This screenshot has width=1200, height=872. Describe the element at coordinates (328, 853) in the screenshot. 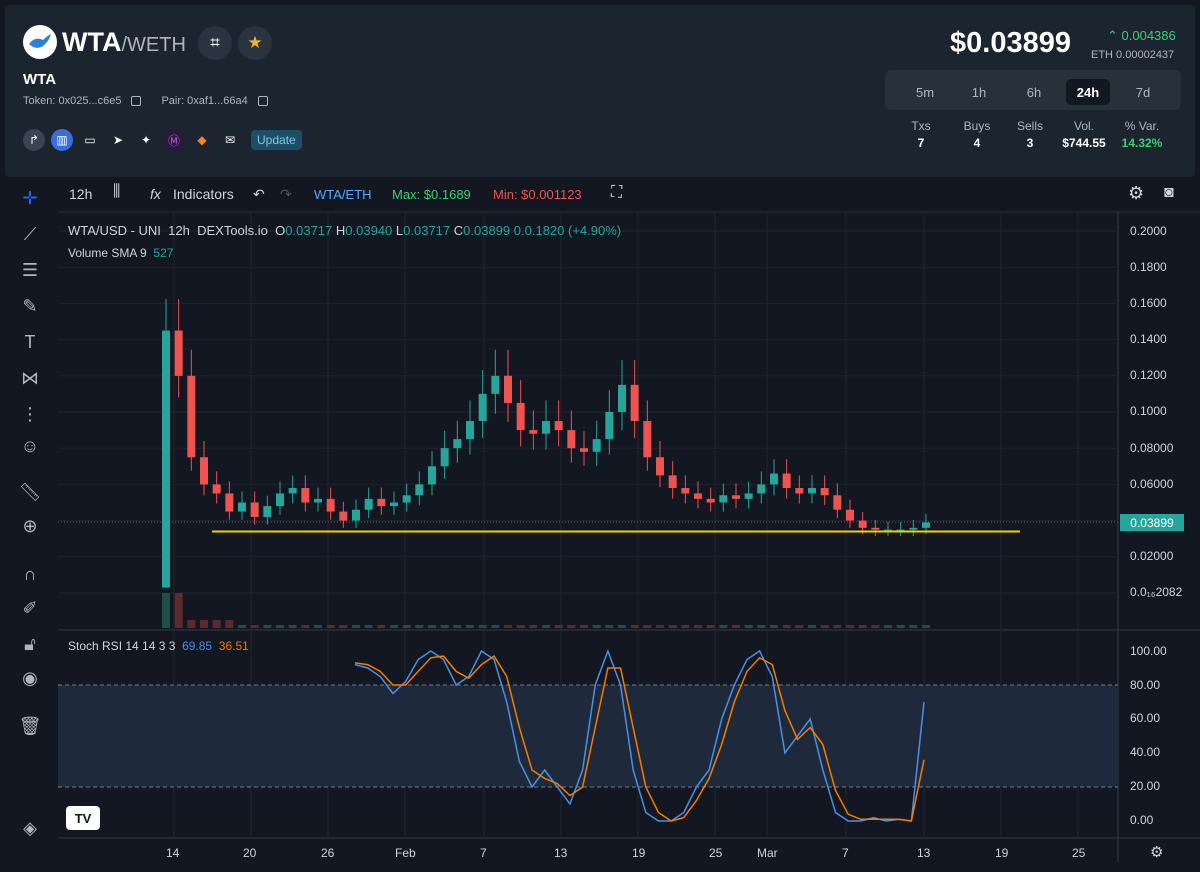

I see `date-tick: 26` at that location.